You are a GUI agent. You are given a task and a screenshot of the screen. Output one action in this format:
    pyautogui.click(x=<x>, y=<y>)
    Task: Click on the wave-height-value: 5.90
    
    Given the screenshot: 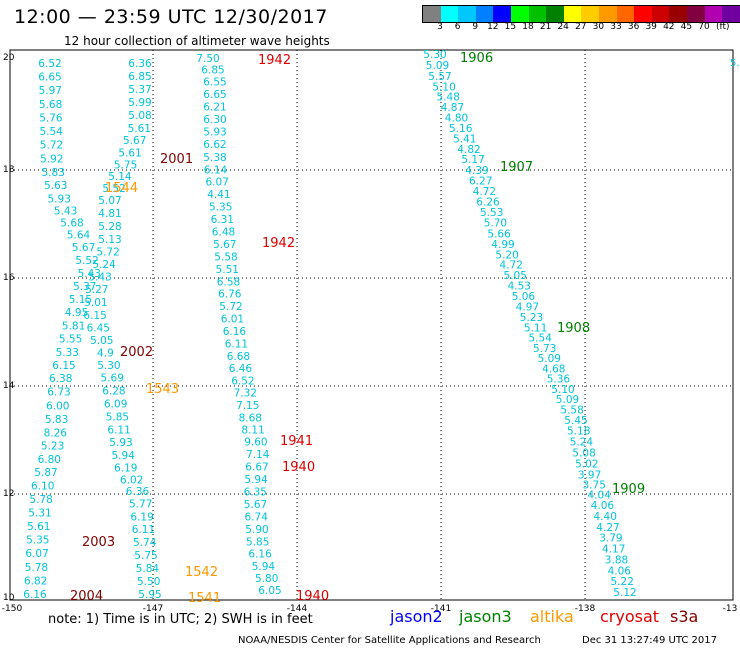 What is the action you would take?
    pyautogui.click(x=256, y=530)
    